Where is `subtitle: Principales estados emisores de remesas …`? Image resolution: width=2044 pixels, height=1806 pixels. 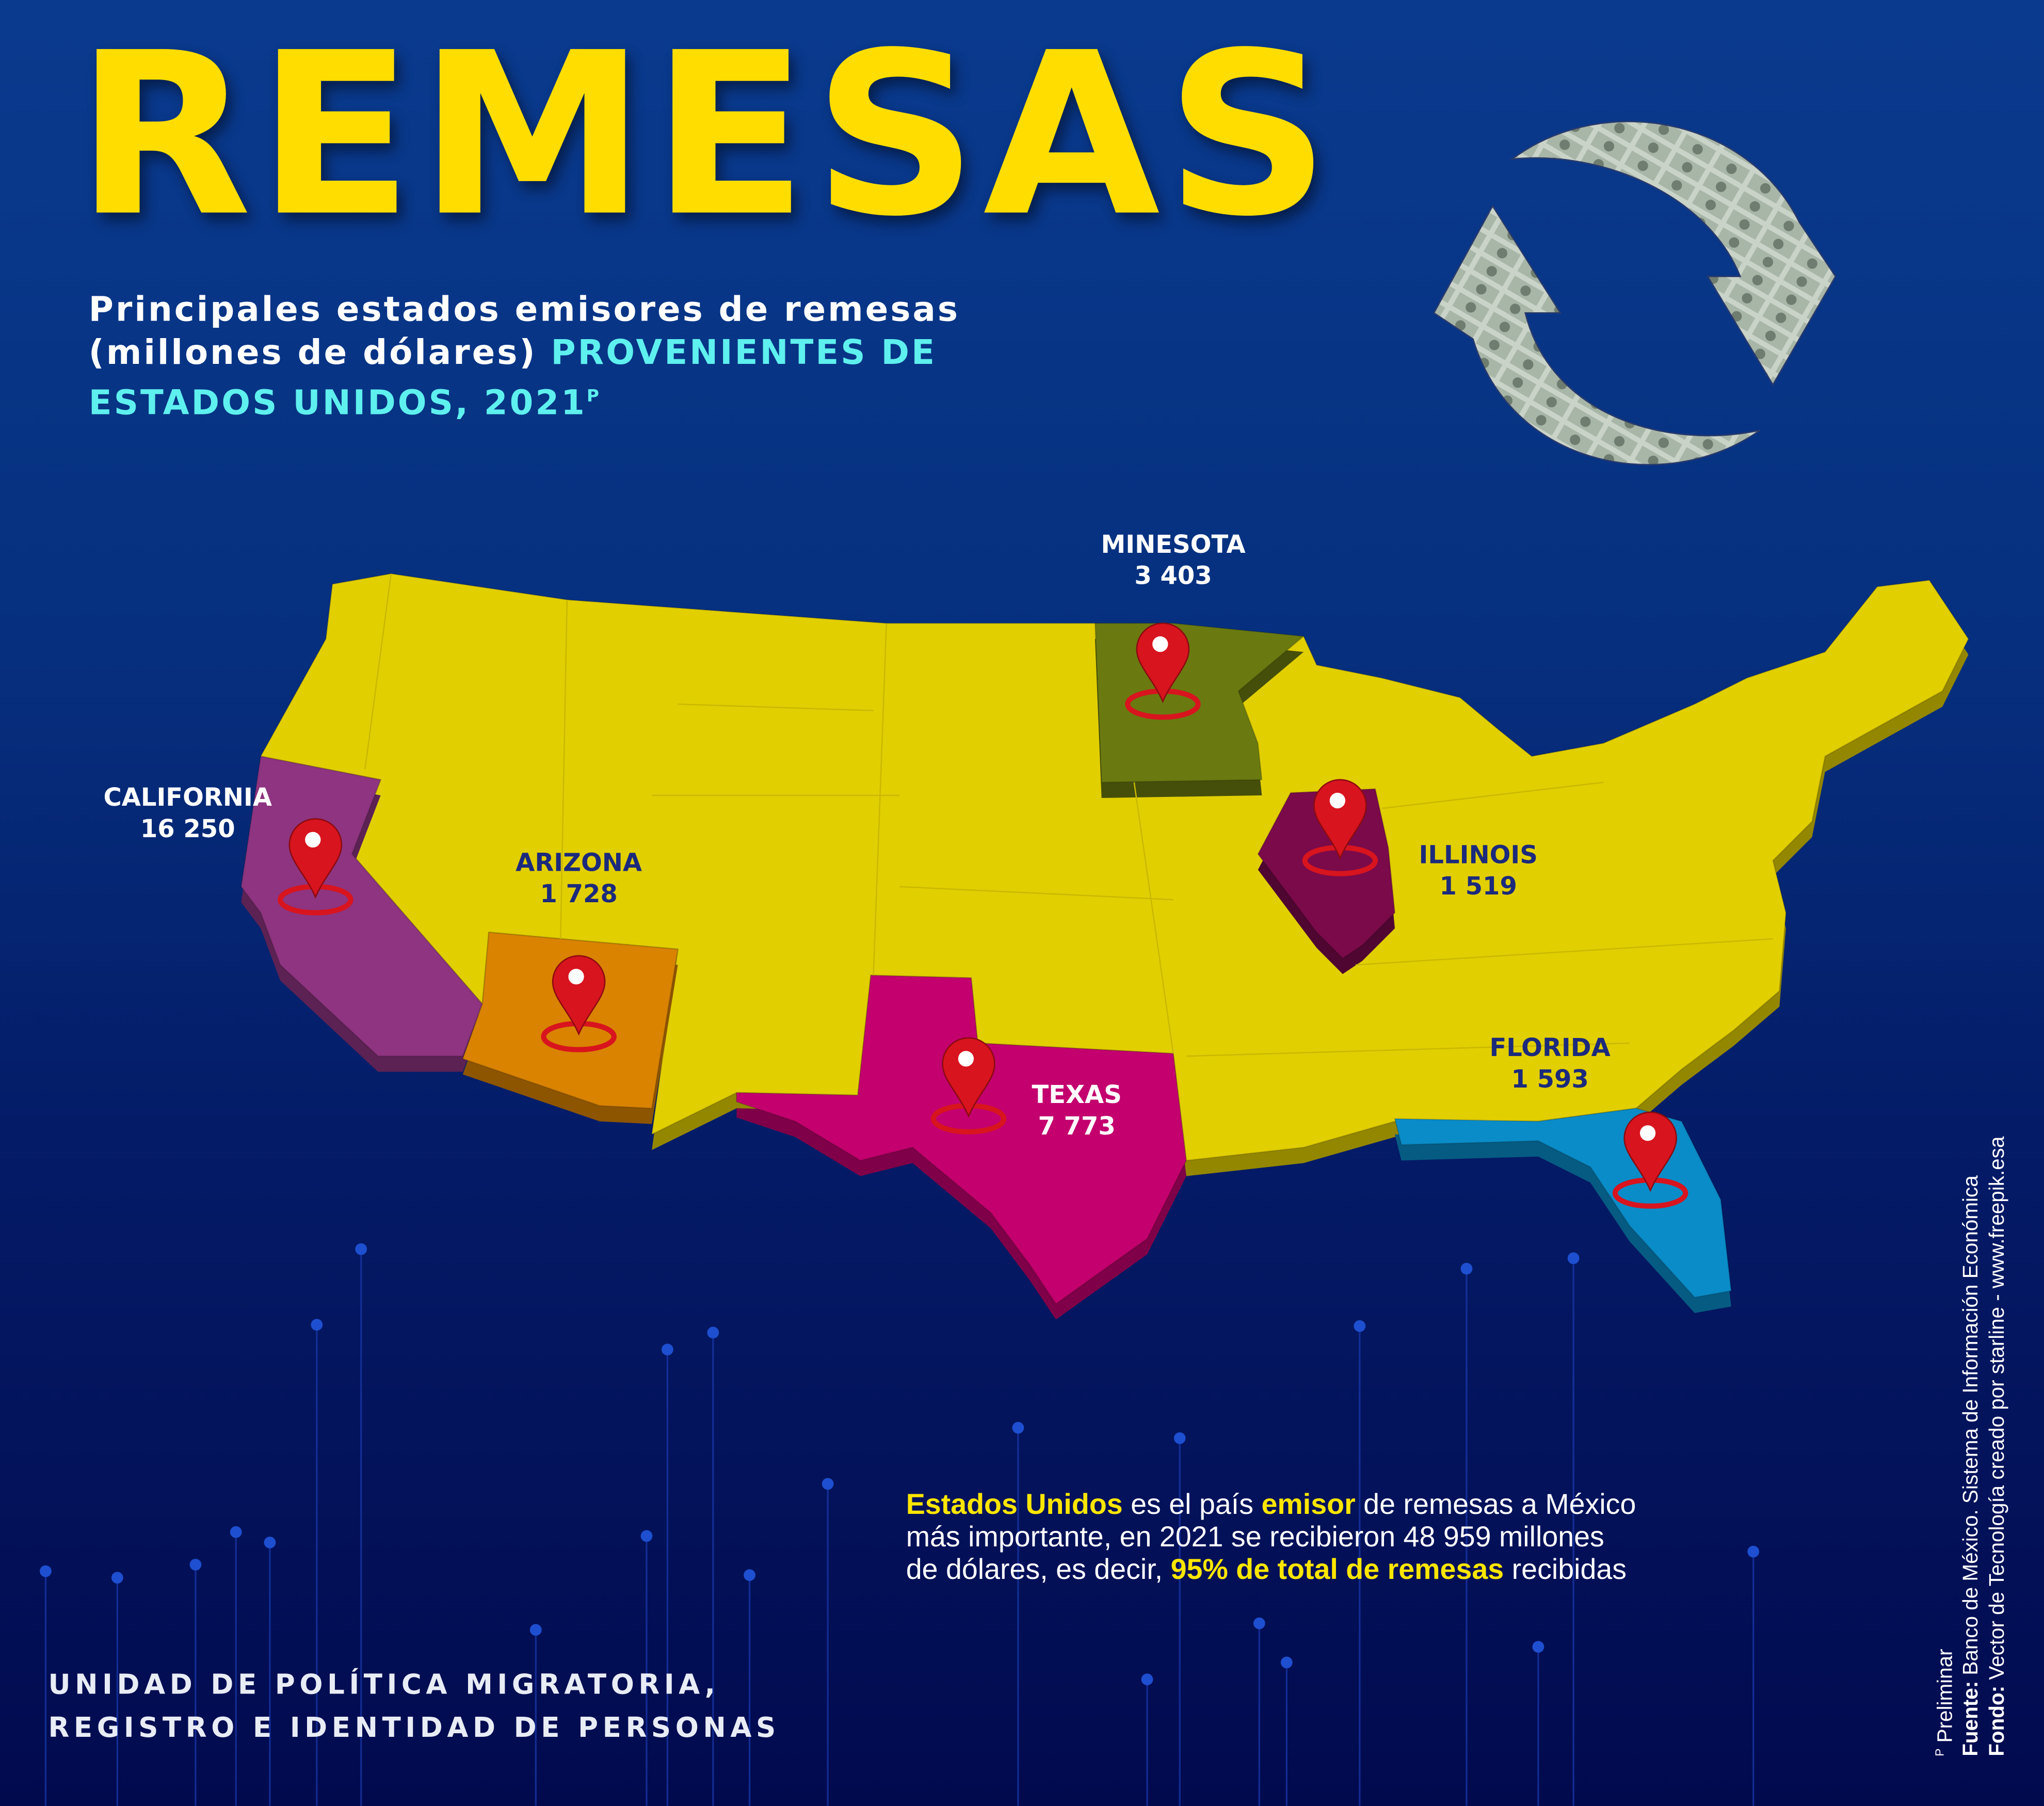
subtitle: Principales estados emisores de remesas … is located at coordinates (525, 358).